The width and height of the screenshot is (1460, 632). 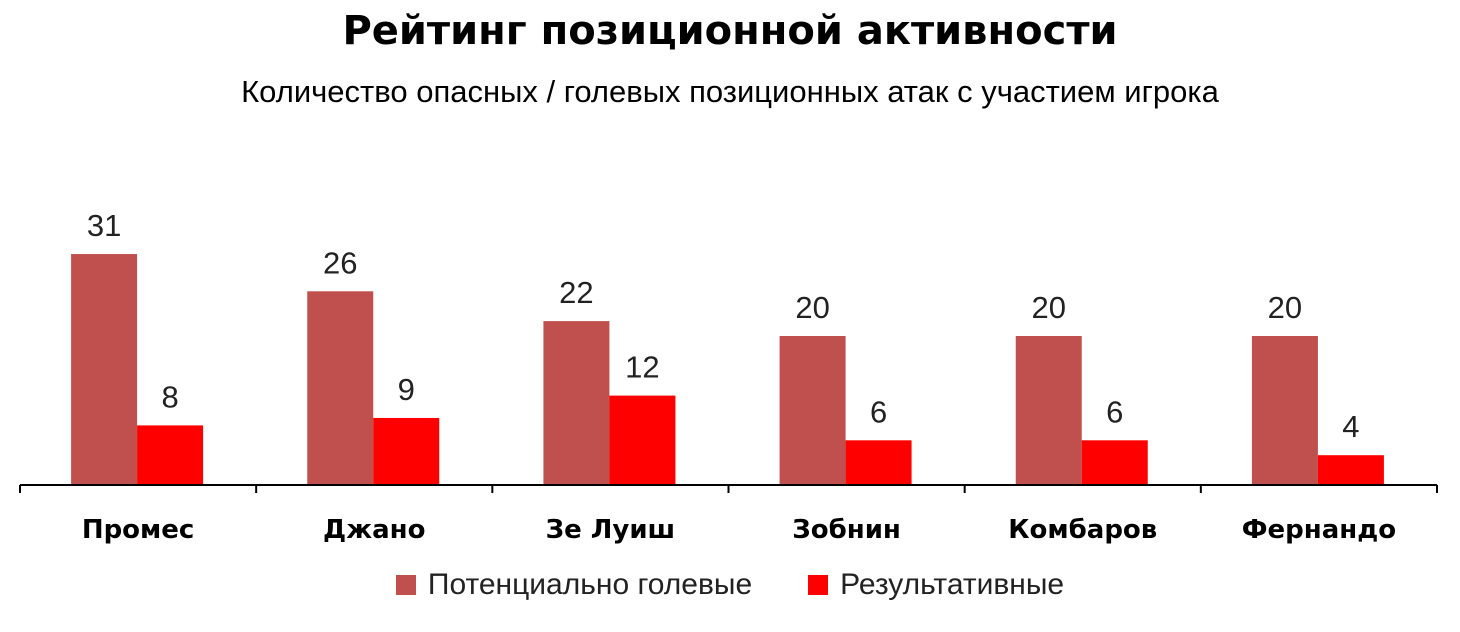 What do you see at coordinates (406, 389) in the screenshot?
I see `data-label-result: 9` at bounding box center [406, 389].